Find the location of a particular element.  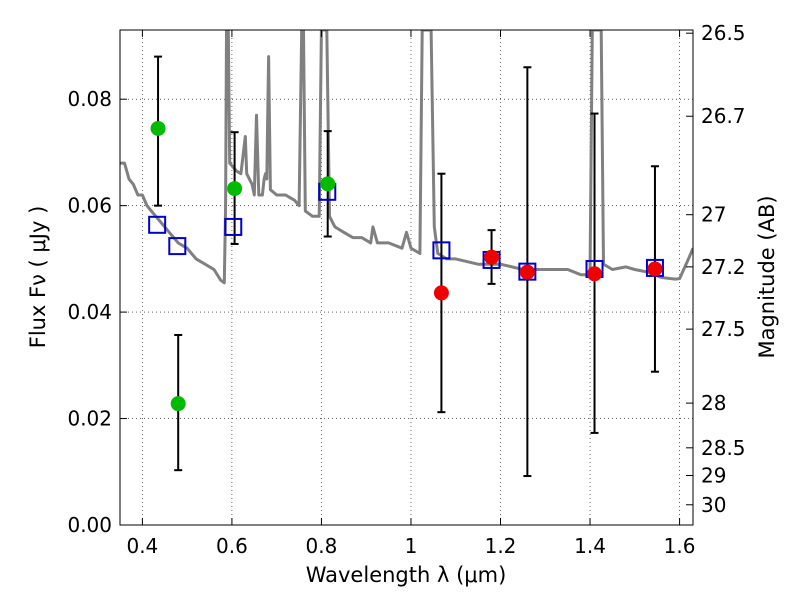

x-tick-label: 1.6 is located at coordinates (680, 546).